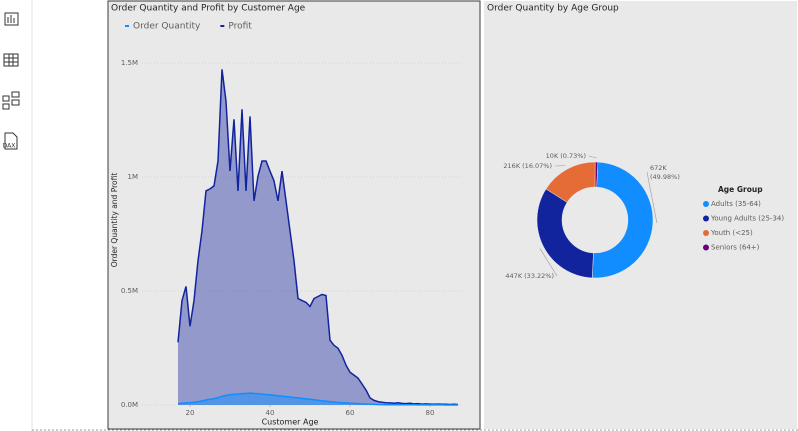 This screenshot has width=798, height=431. What do you see at coordinates (167, 27) in the screenshot?
I see `legend-label: Order Quantity` at bounding box center [167, 27].